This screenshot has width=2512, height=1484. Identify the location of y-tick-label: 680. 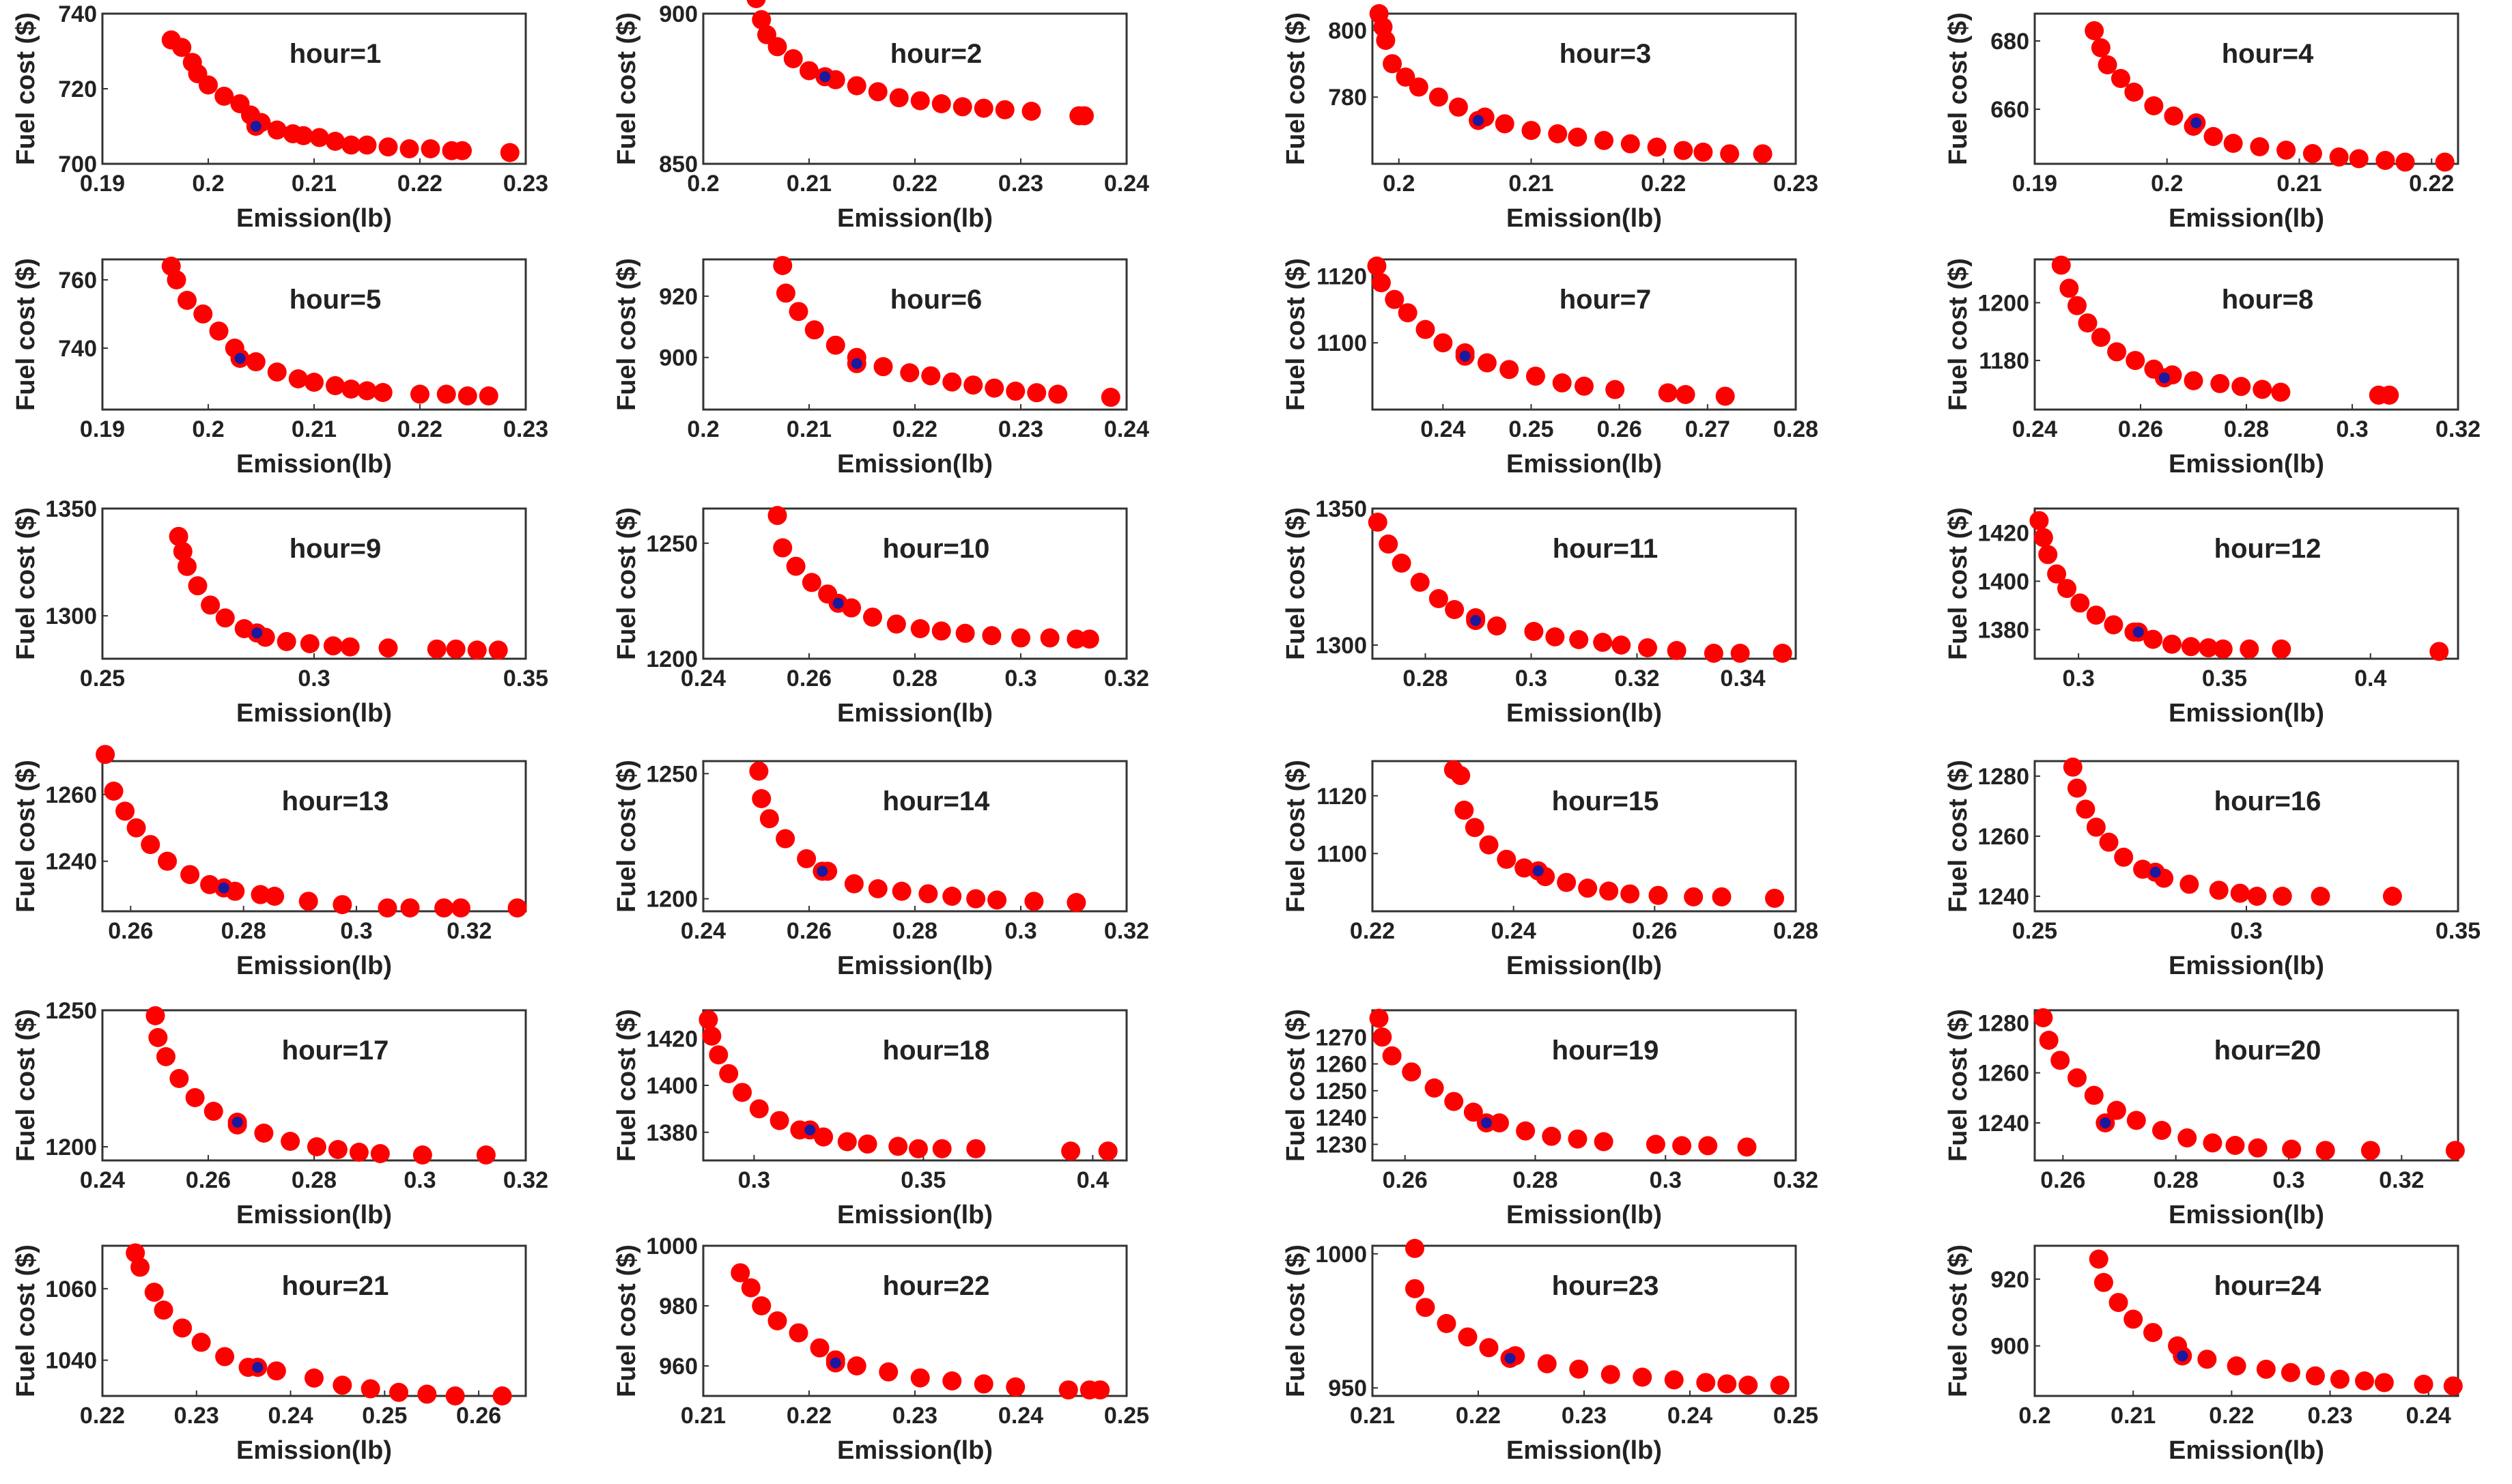
(2010, 42).